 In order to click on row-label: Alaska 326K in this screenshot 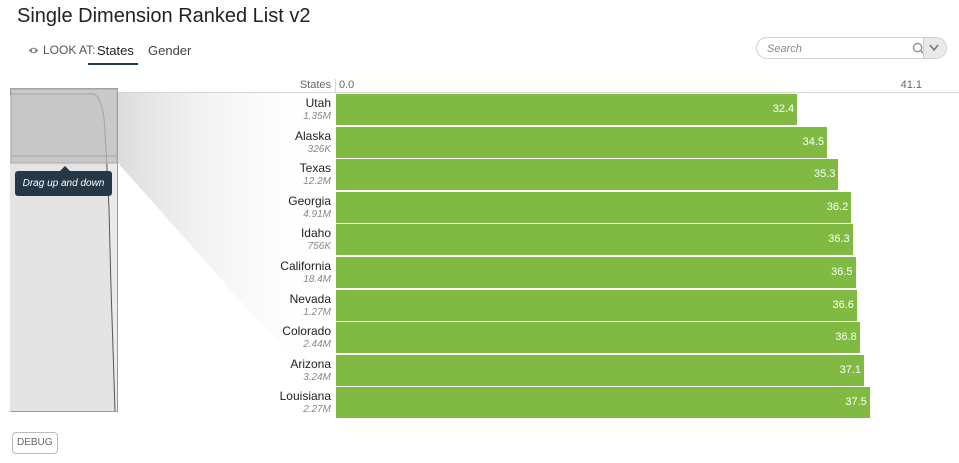, I will do `click(281, 142)`.